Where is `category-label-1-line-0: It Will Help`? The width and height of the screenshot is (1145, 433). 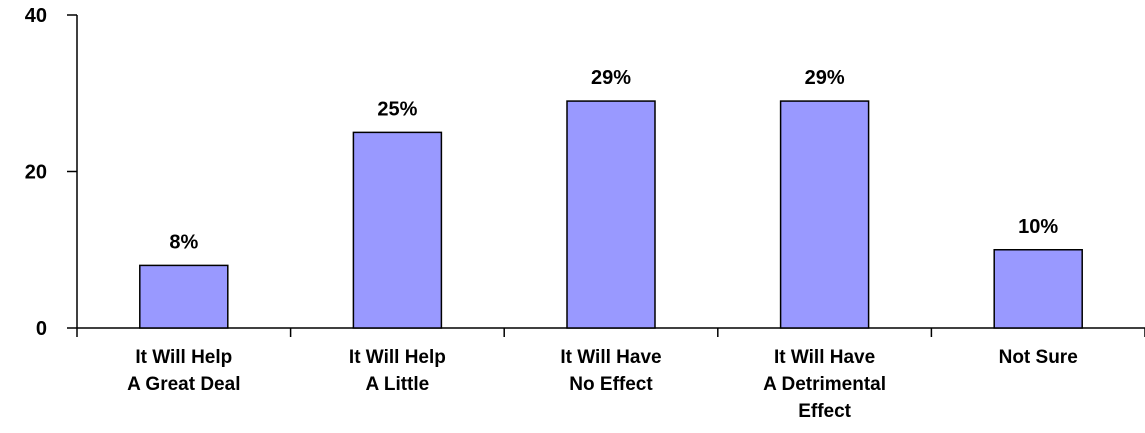
category-label-1-line-0: It Will Help is located at coordinates (397, 357).